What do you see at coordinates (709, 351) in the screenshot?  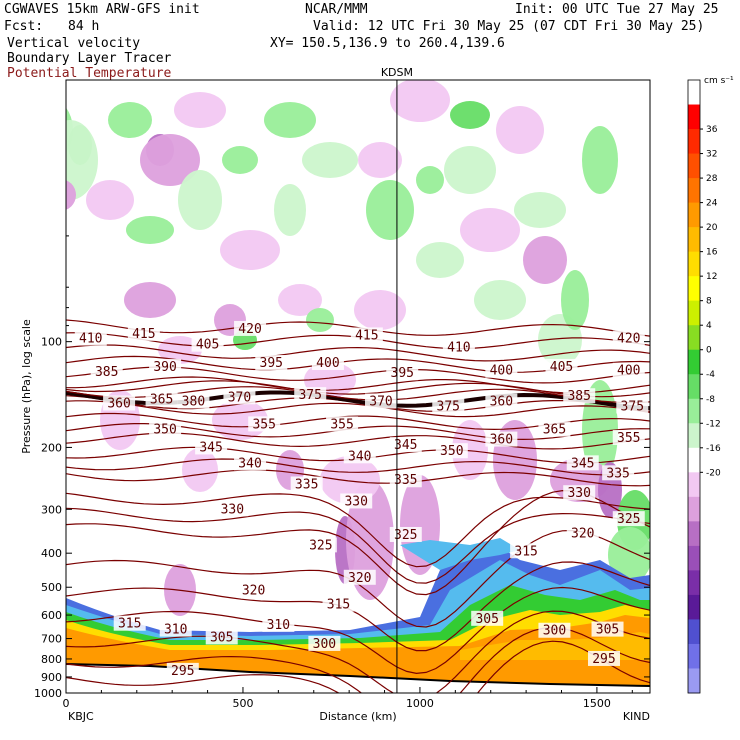 I see `colorbar-tick-label: 0` at bounding box center [709, 351].